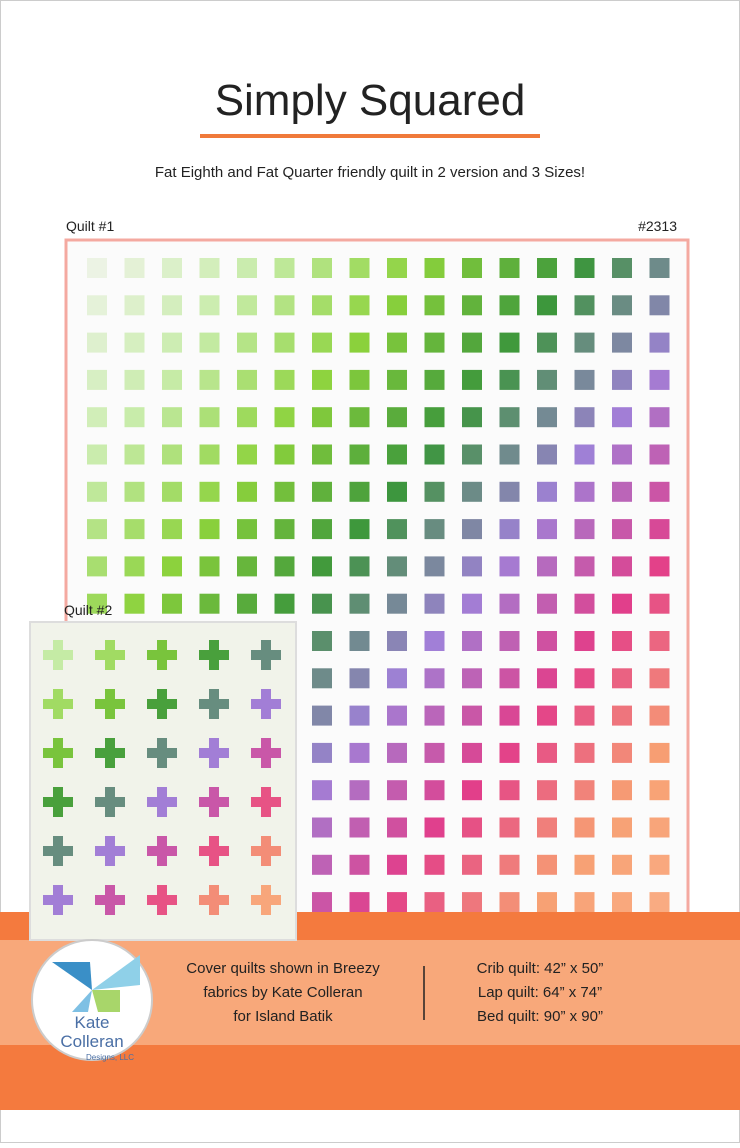 The image size is (740, 1148). What do you see at coordinates (116, 972) in the screenshot?
I see `logo-shape` at bounding box center [116, 972].